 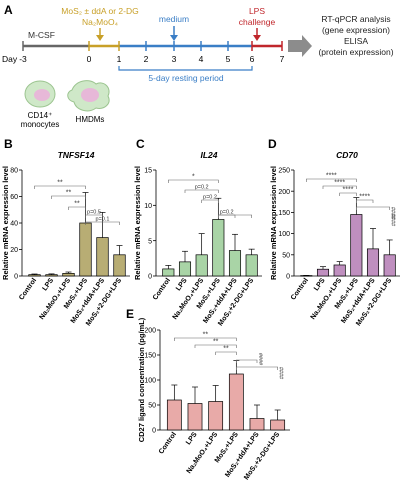 What do you see at coordinates (347, 155) in the screenshot?
I see `chart-title: CD70` at bounding box center [347, 155].